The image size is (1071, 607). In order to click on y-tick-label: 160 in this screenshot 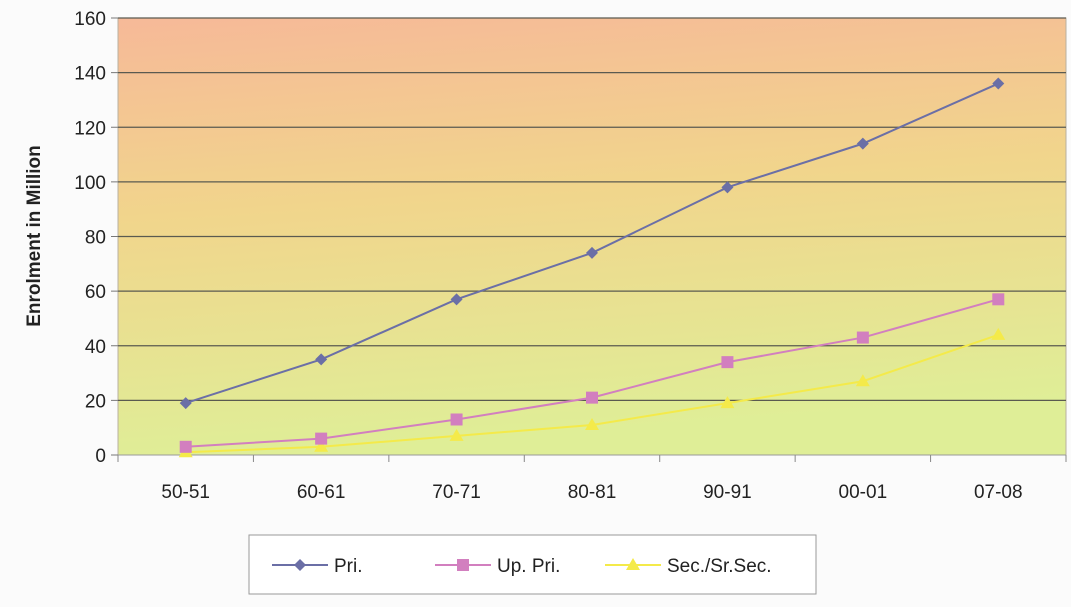, I will do `click(90, 19)`.